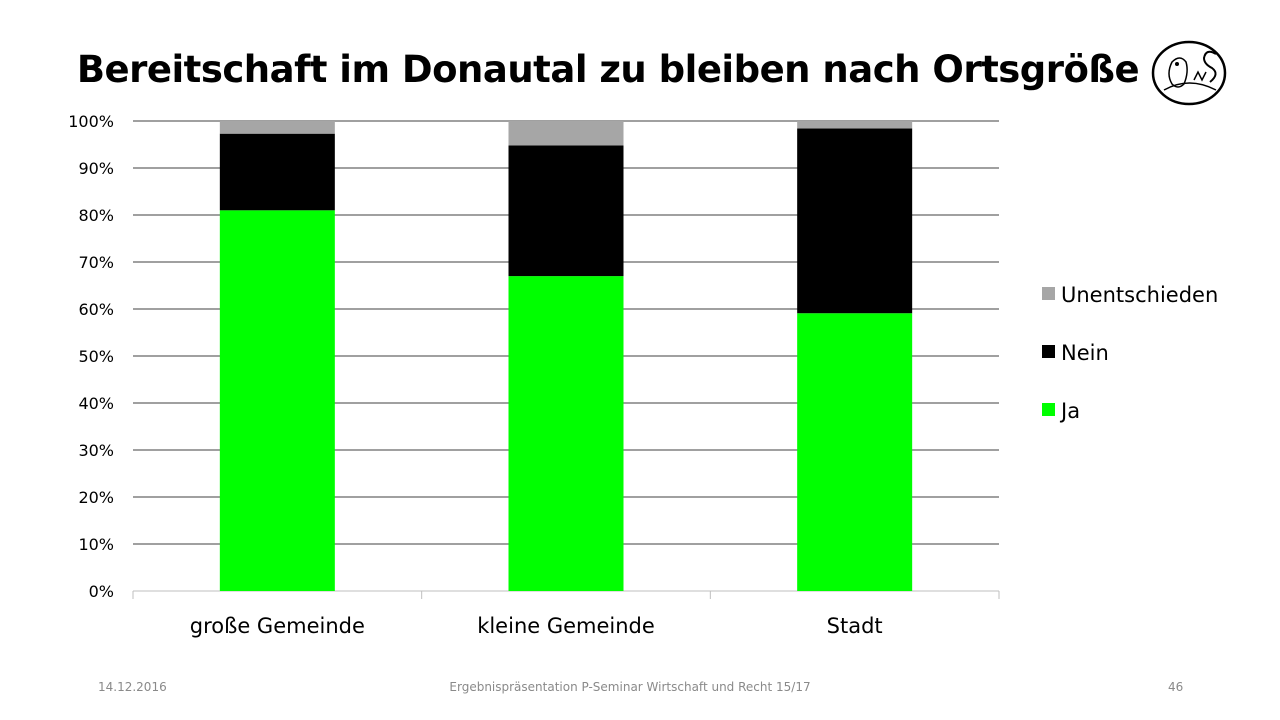  What do you see at coordinates (96, 497) in the screenshot?
I see `y-tick-label: 20%` at bounding box center [96, 497].